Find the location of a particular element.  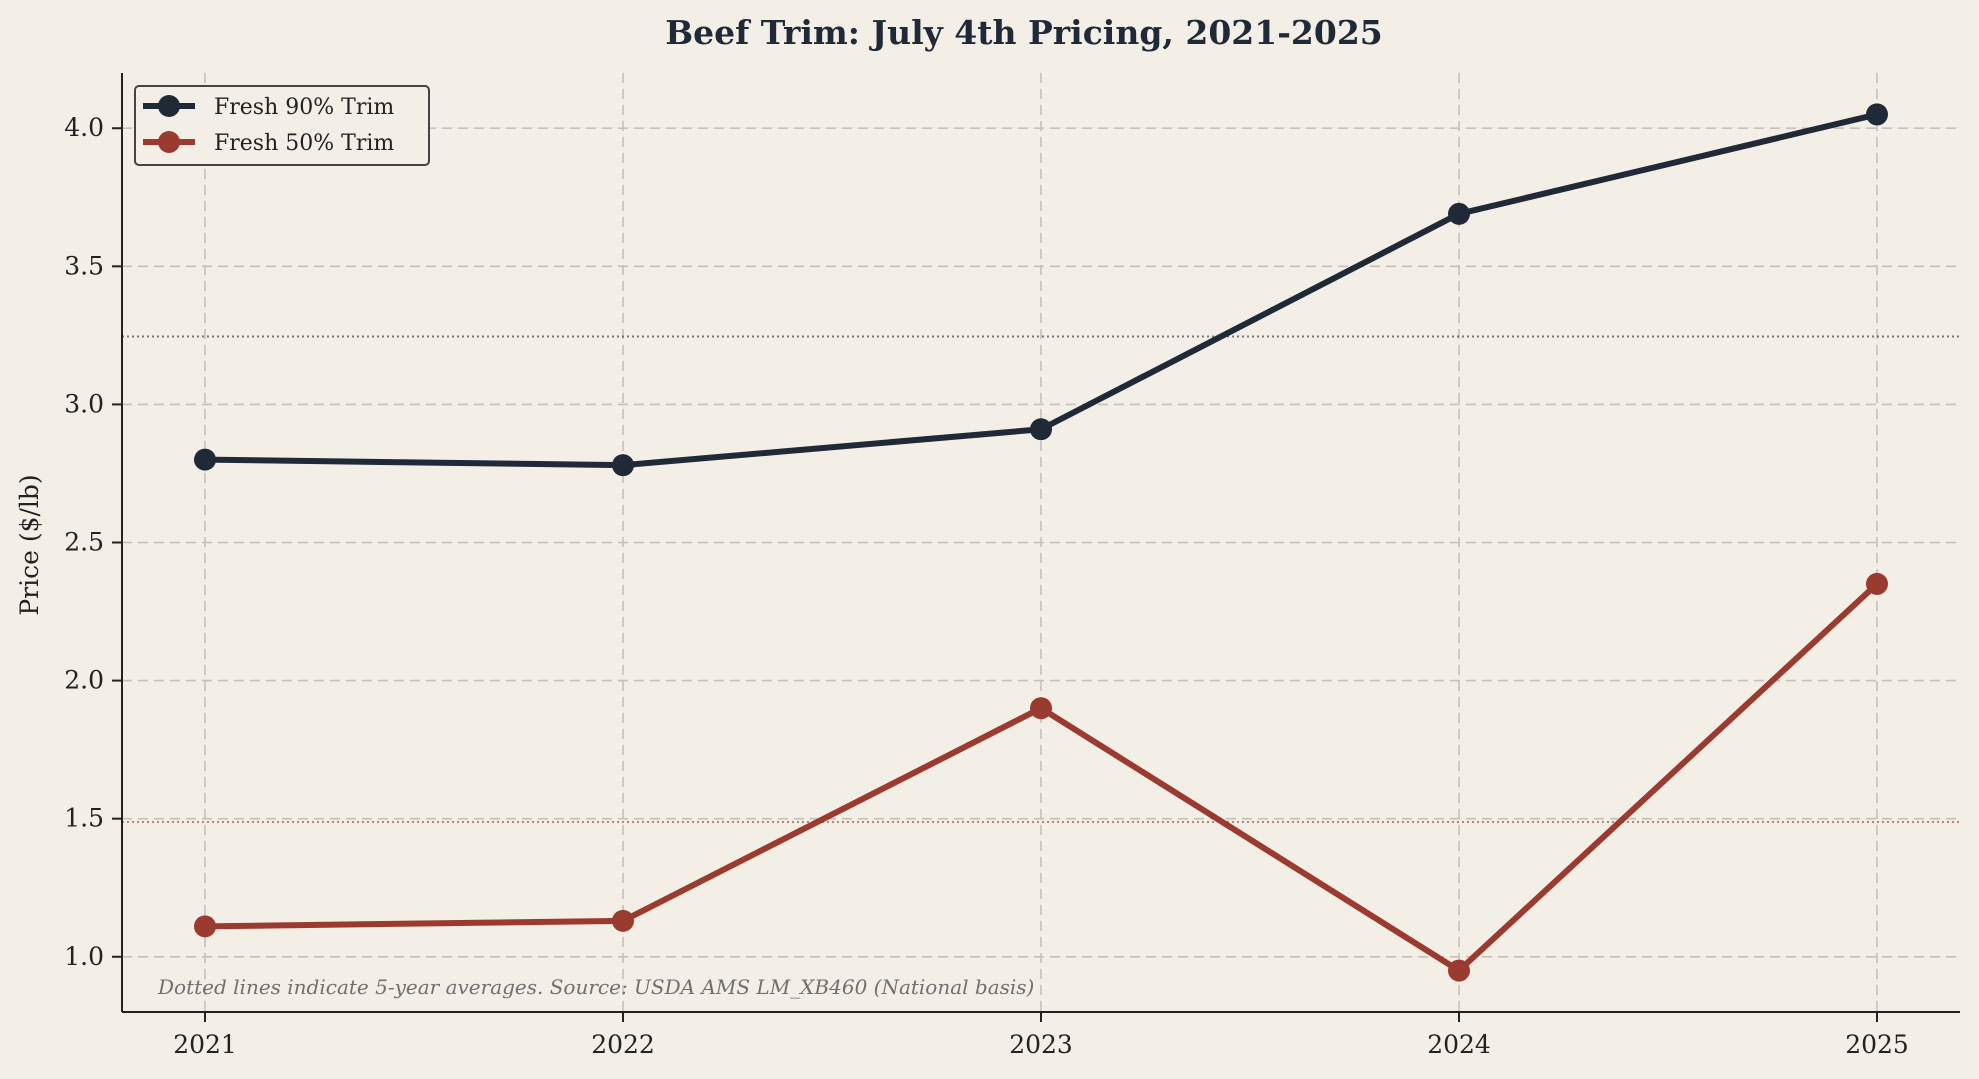

x-tick-label: 2023 is located at coordinates (1041, 1044).